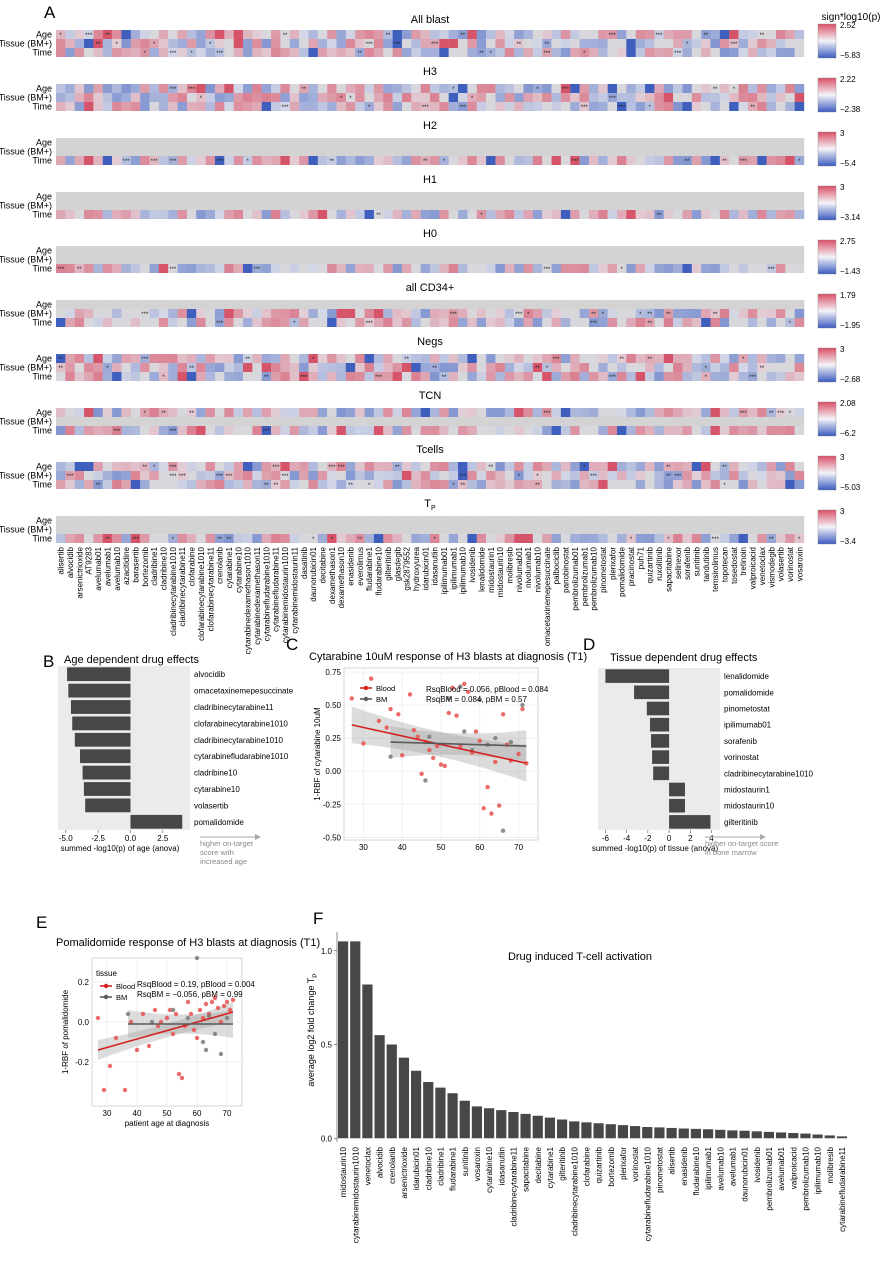 The image size is (883, 1280). Describe the element at coordinates (42, 53) in the screenshot. I see `heatmap-row-label: Time` at that location.